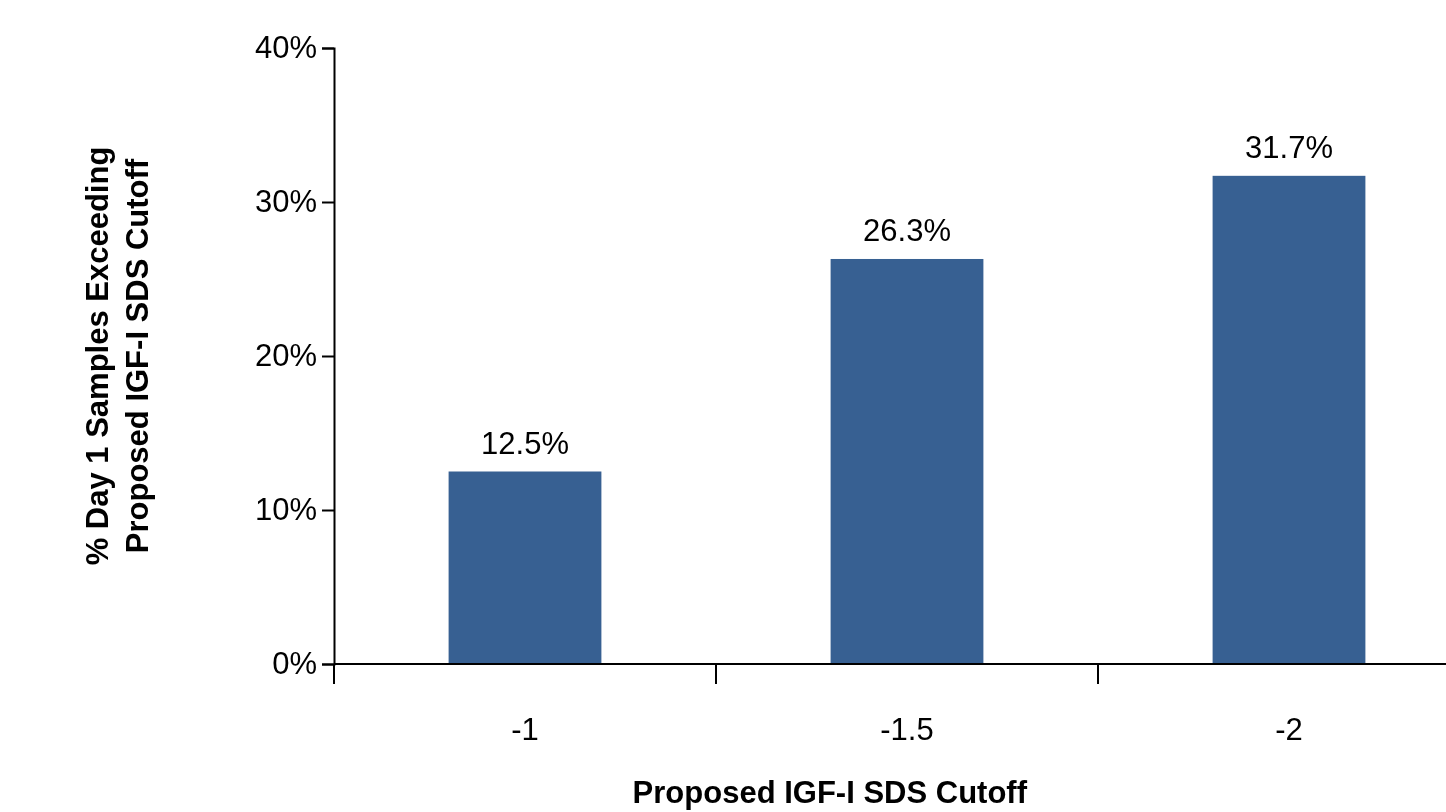 Image resolution: width=1446 pixels, height=812 pixels. What do you see at coordinates (1289, 147) in the screenshot?
I see `data-label: 31.7%` at bounding box center [1289, 147].